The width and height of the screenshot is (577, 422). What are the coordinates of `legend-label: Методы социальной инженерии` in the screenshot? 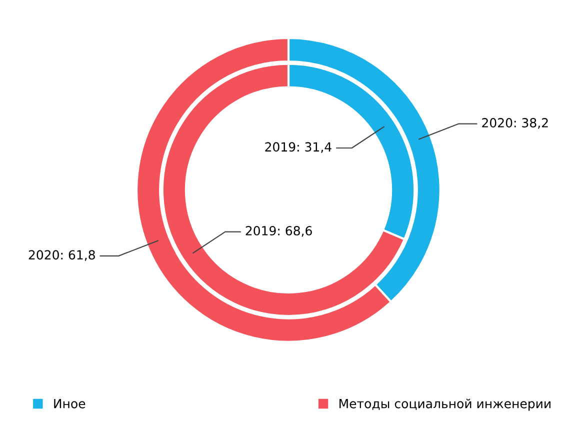 It's located at (445, 404).